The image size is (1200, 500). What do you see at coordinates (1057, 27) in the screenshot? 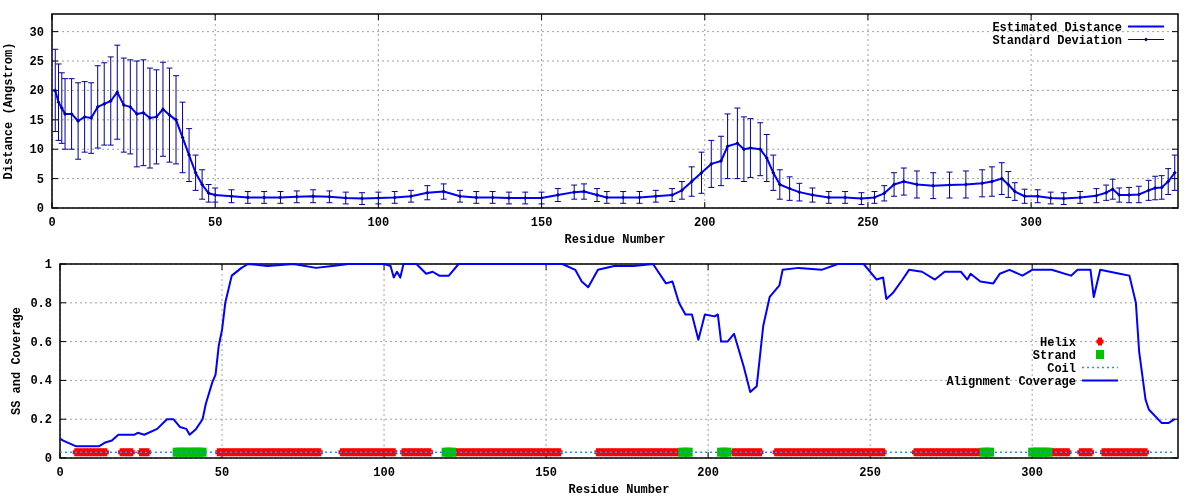
I see `legend-label: Estimated Distance` at bounding box center [1057, 27].